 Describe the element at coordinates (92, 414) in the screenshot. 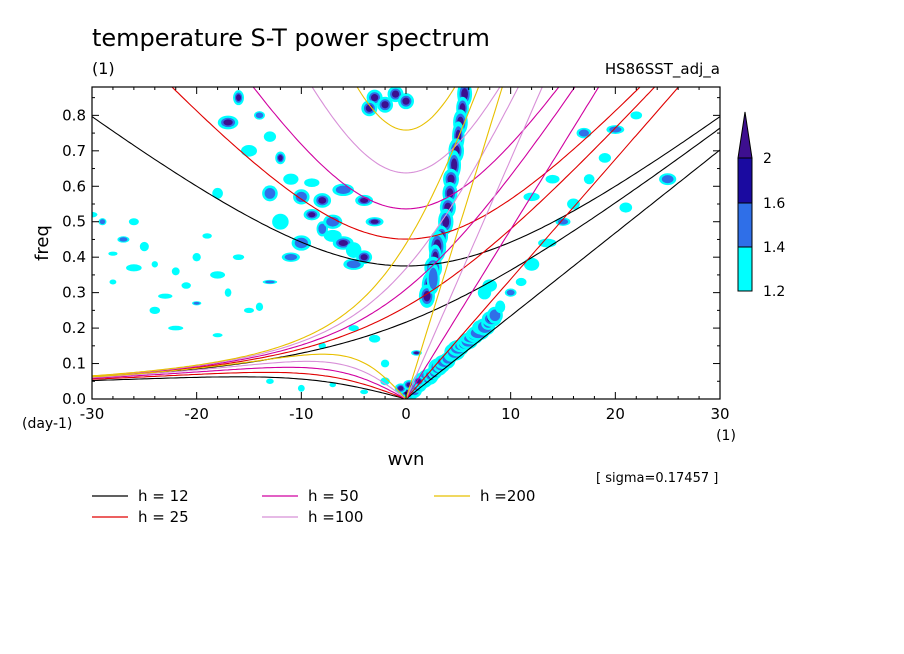

I see `x-tick-label: -30` at that location.